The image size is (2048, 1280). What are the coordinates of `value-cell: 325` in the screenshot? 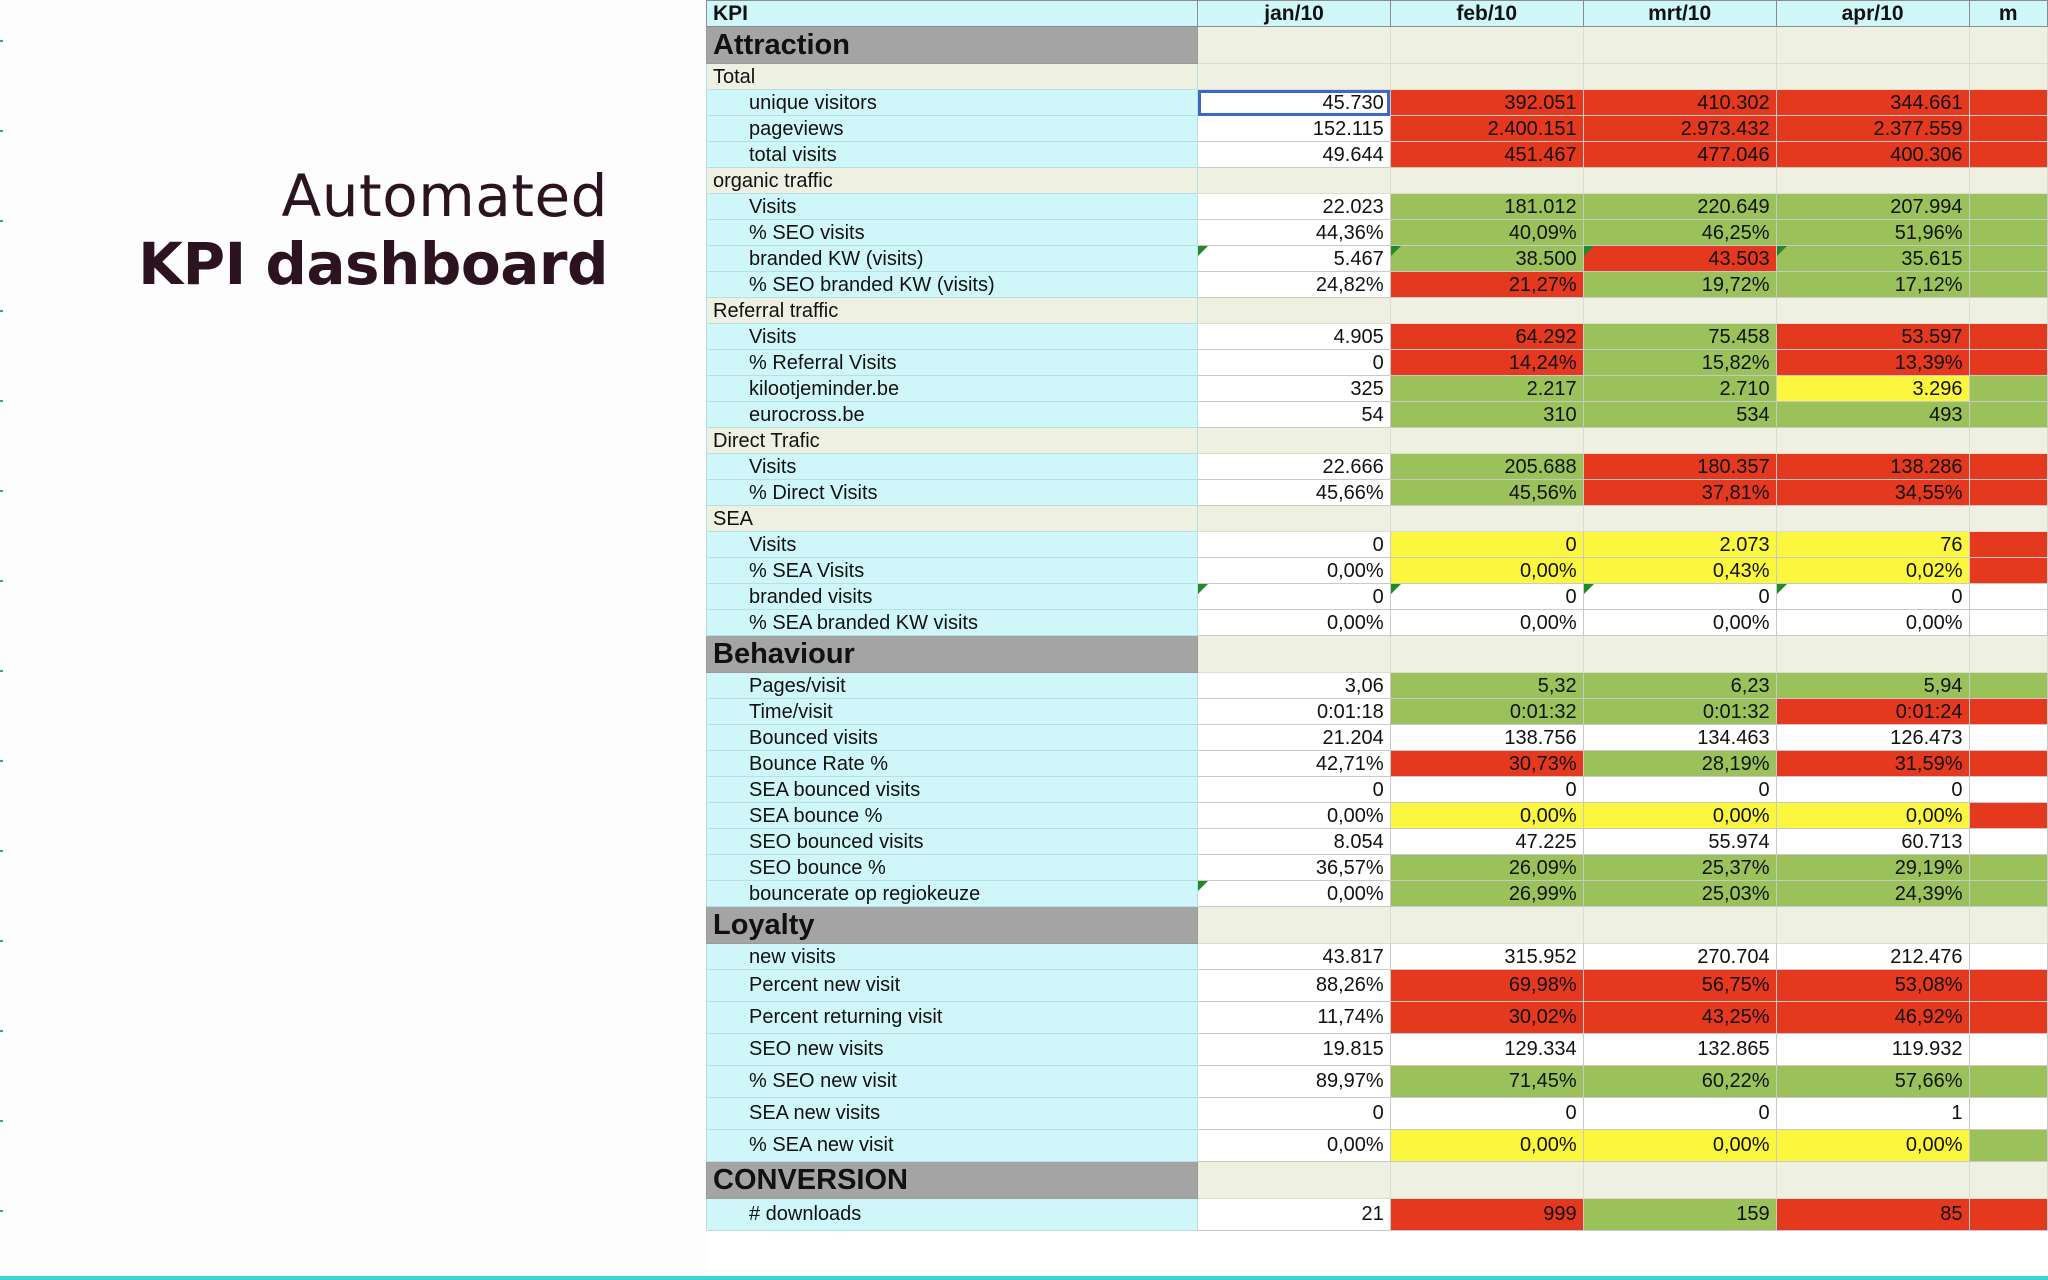 It's located at (1294, 388).